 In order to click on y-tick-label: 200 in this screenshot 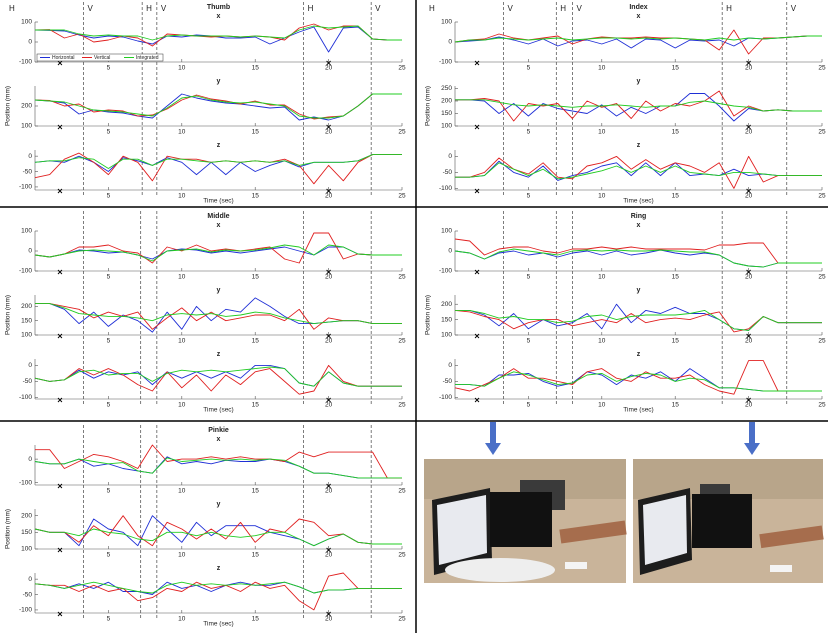, I will do `click(446, 304)`.